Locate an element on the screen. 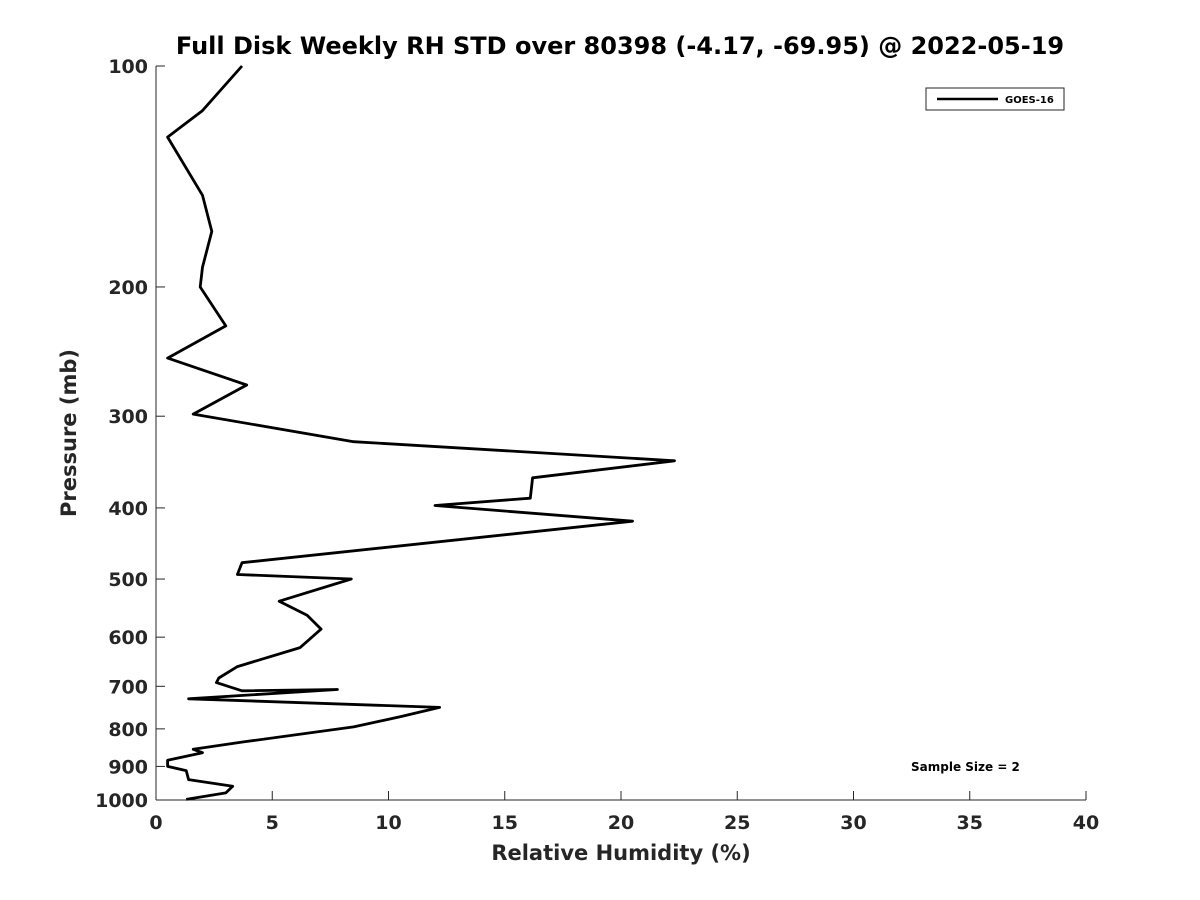  y-axis-ticks: 100 200 300 400 500 600 700 800 900 1000 is located at coordinates (130, 434).